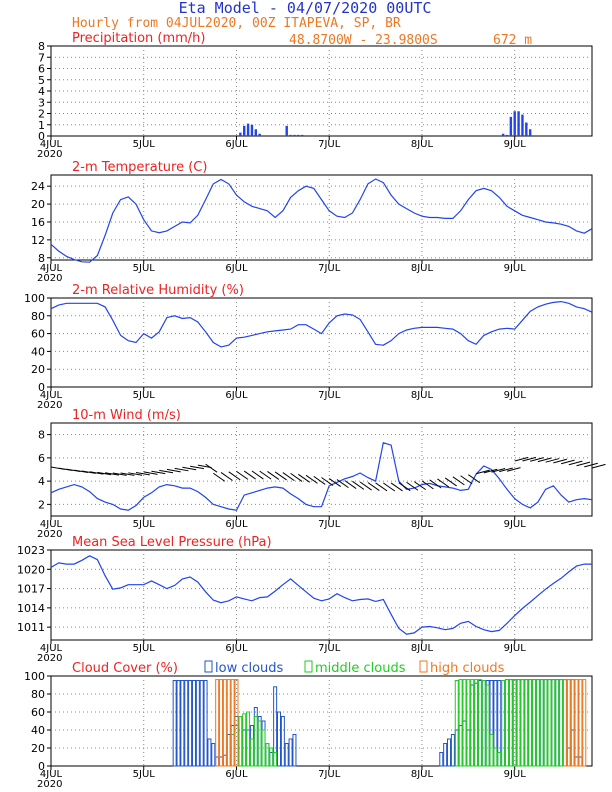 This screenshot has height=792, width=612. What do you see at coordinates (144, 524) in the screenshot?
I see `x-tick-label: 5JUL` at bounding box center [144, 524].